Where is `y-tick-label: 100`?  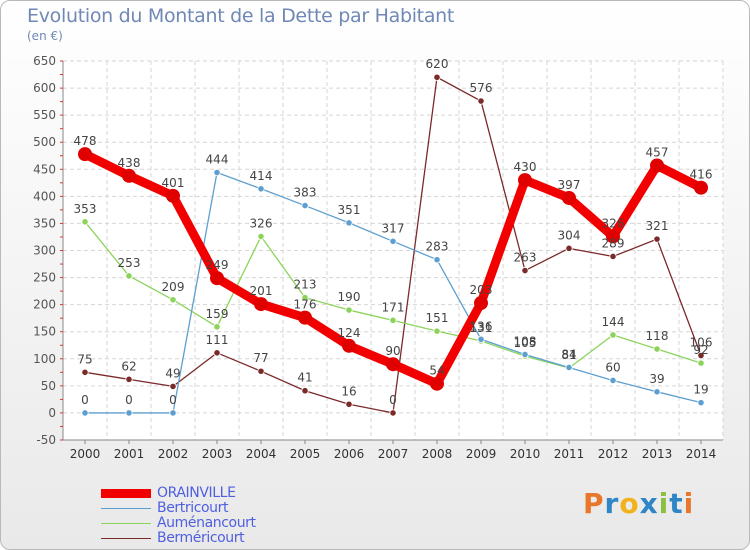
y-tick-label: 100 is located at coordinates (44, 359).